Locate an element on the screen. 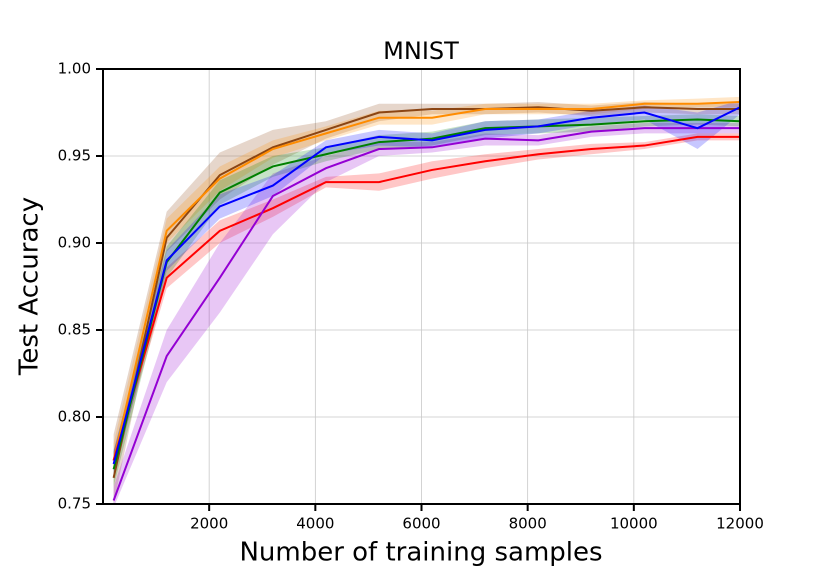 The height and width of the screenshot is (576, 822). y-tick-label: 0.85 is located at coordinates (74, 330).